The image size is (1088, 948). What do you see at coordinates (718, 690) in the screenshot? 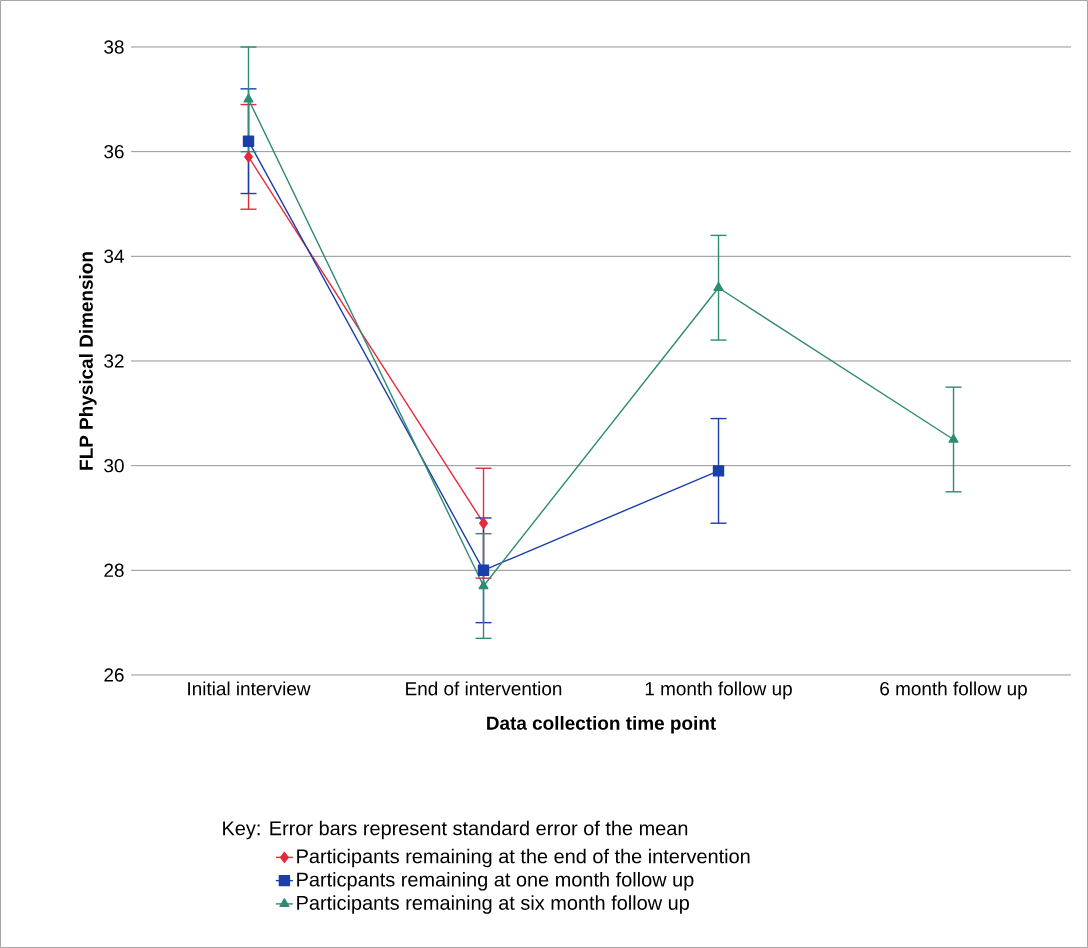
I see `x-tick-label: 1 month follow up` at bounding box center [718, 690].